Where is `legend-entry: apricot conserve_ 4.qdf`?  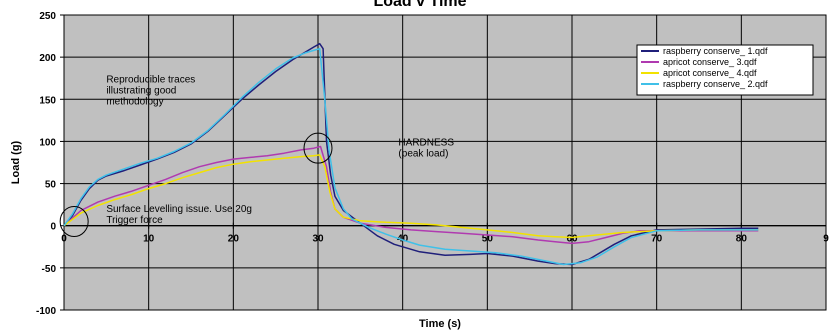
legend-entry: apricot conserve_ 4.qdf is located at coordinates (710, 73).